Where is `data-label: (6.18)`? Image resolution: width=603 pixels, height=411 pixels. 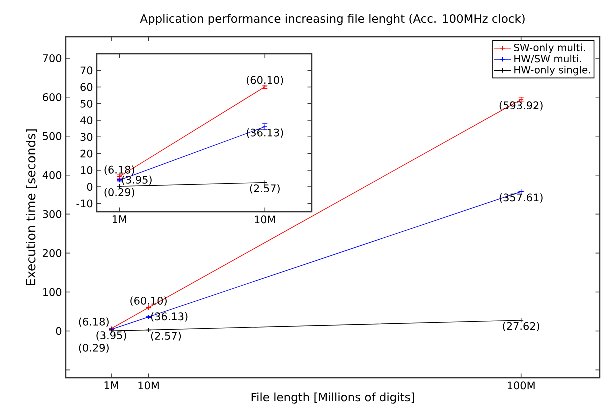 data-label: (6.18) is located at coordinates (94, 323).